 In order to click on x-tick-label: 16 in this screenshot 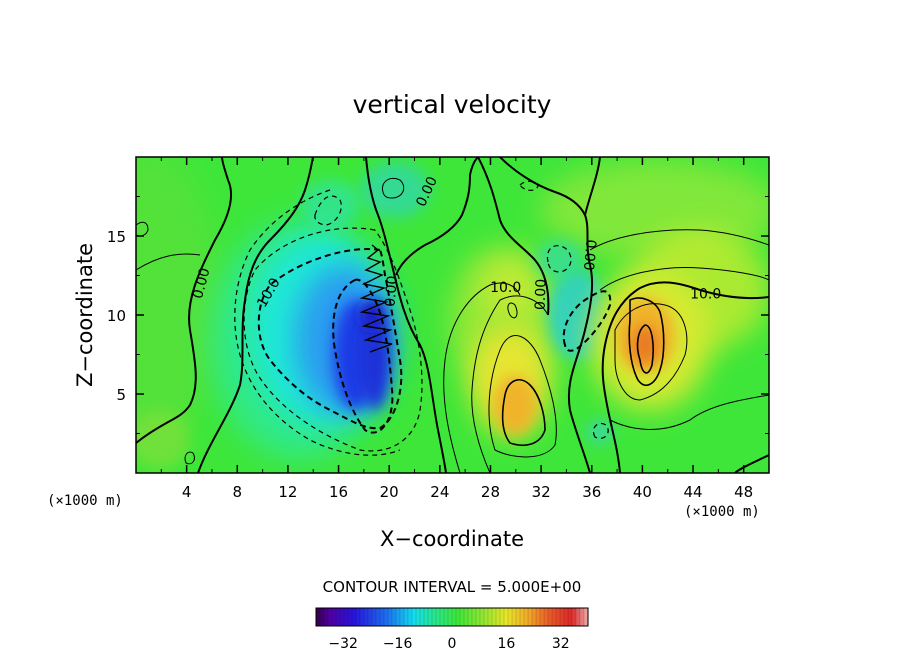, I will do `click(338, 492)`.